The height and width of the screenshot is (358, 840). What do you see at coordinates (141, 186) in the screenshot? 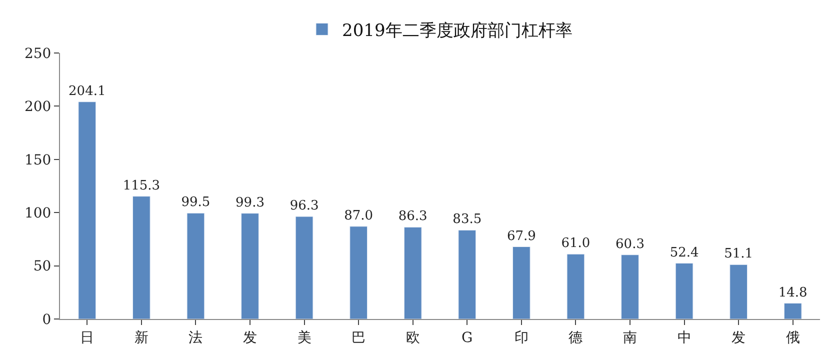
I see `text: 115.3` at bounding box center [141, 186].